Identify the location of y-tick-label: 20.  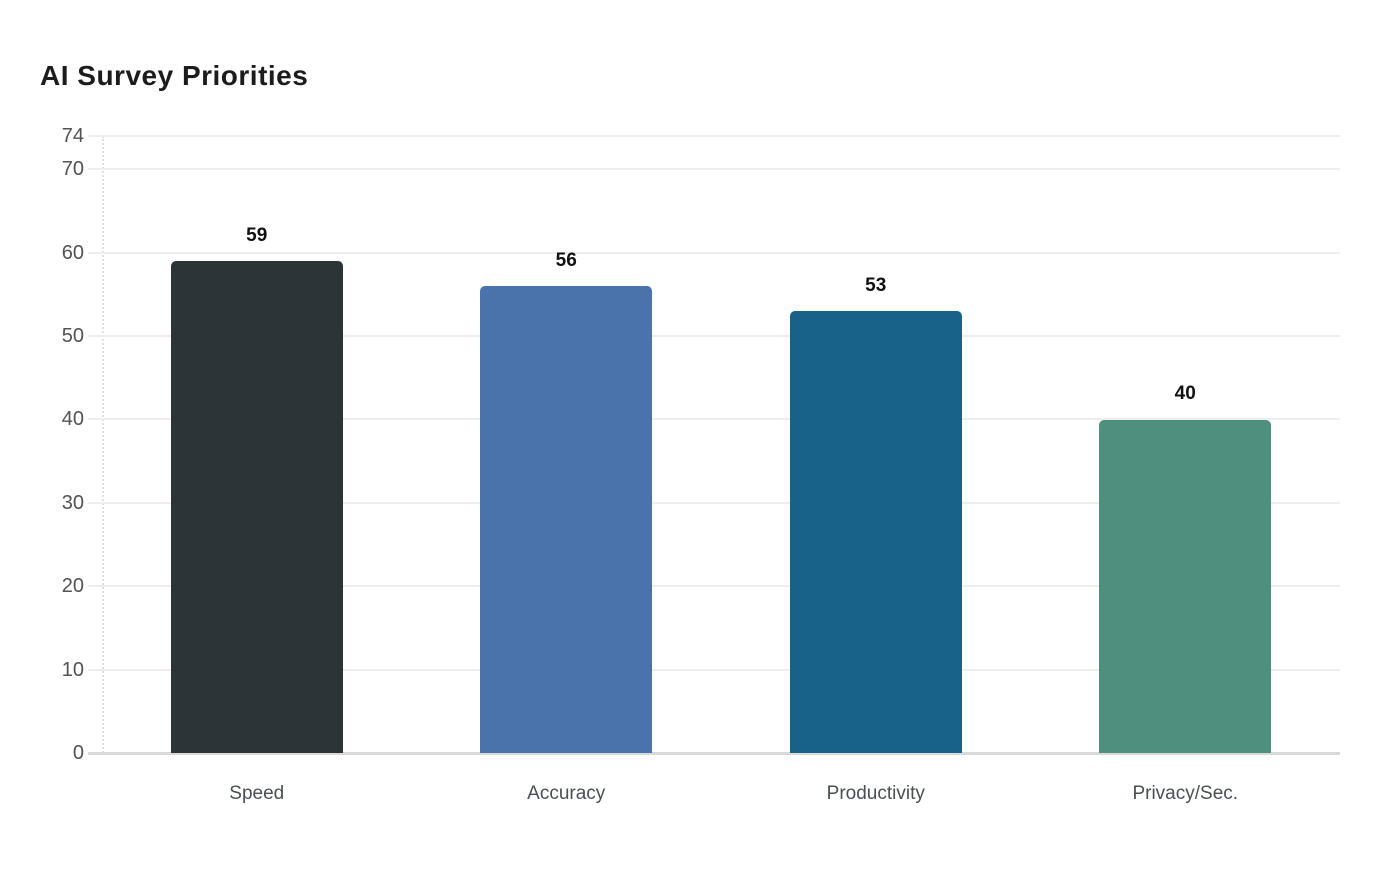
(72, 586).